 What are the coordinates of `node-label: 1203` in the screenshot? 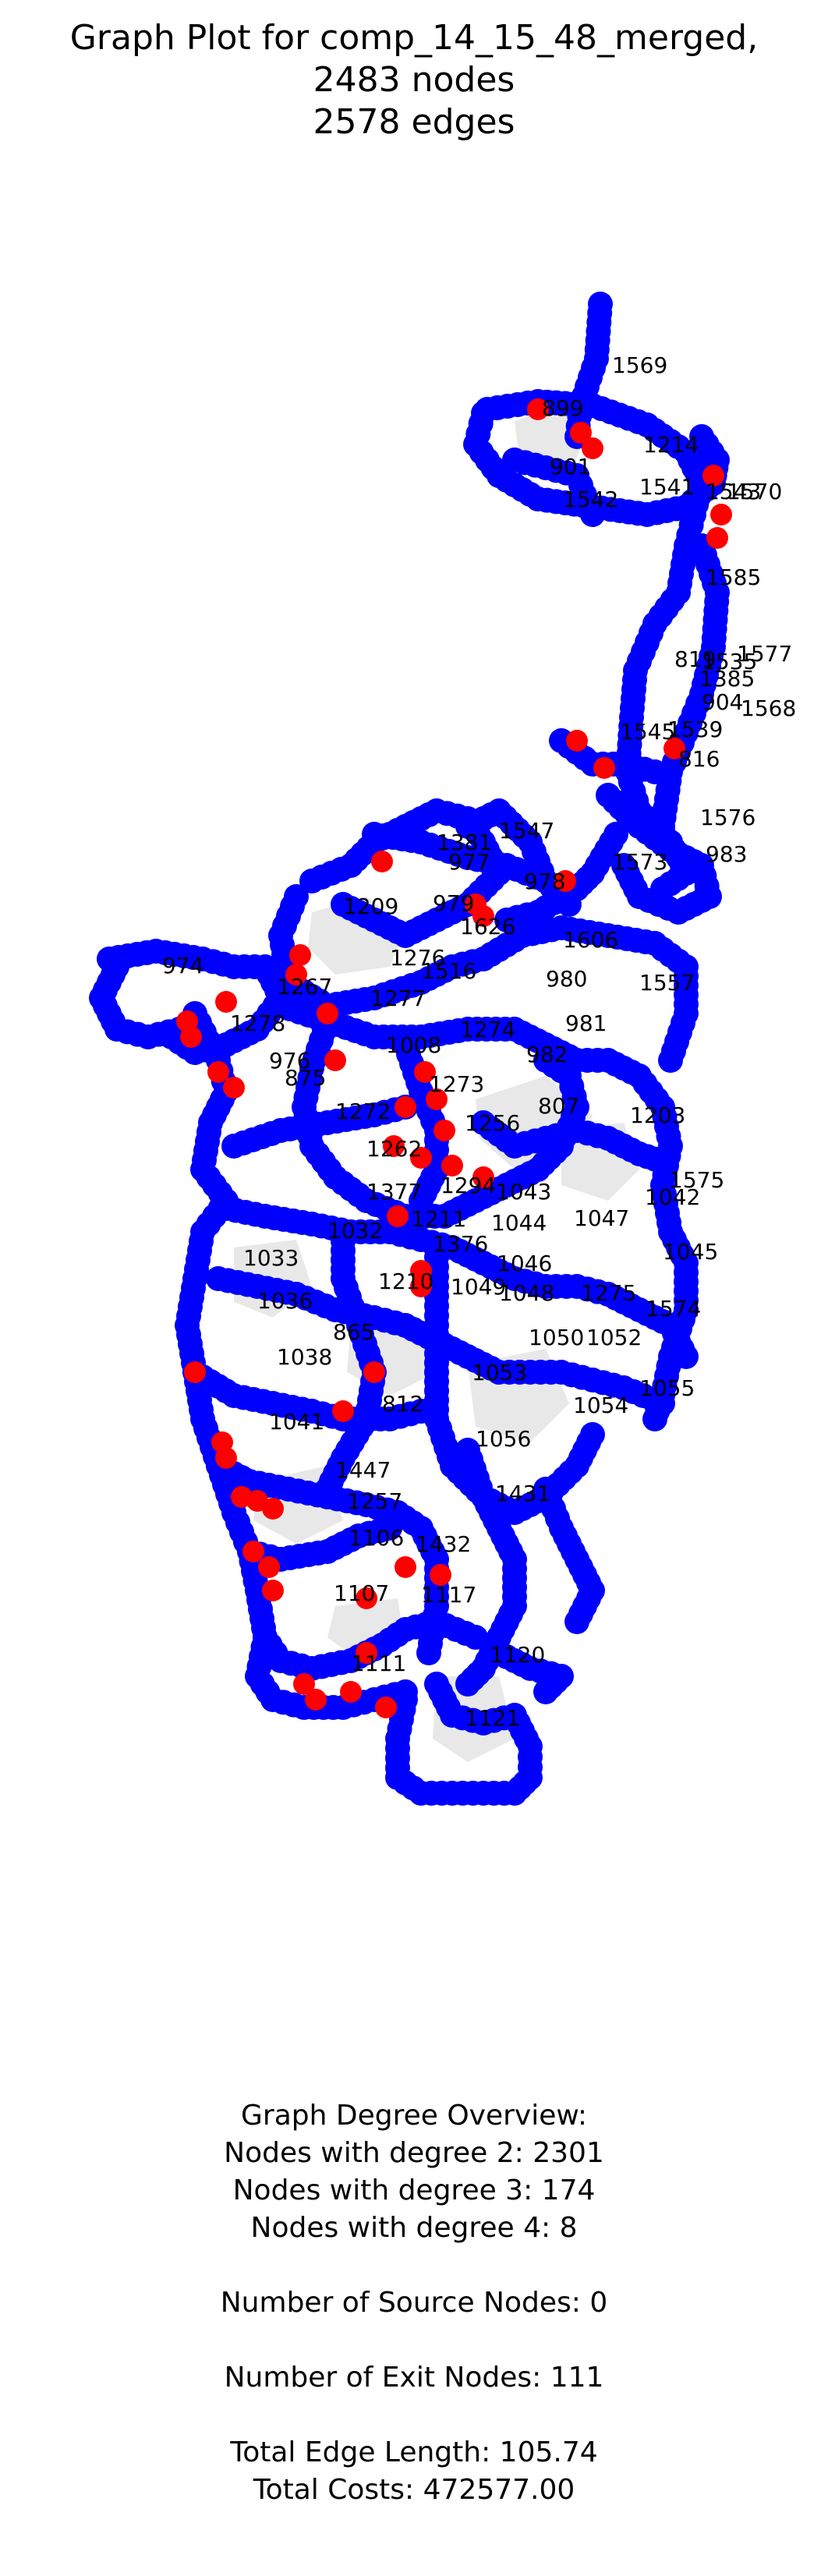 It's located at (657, 1115).